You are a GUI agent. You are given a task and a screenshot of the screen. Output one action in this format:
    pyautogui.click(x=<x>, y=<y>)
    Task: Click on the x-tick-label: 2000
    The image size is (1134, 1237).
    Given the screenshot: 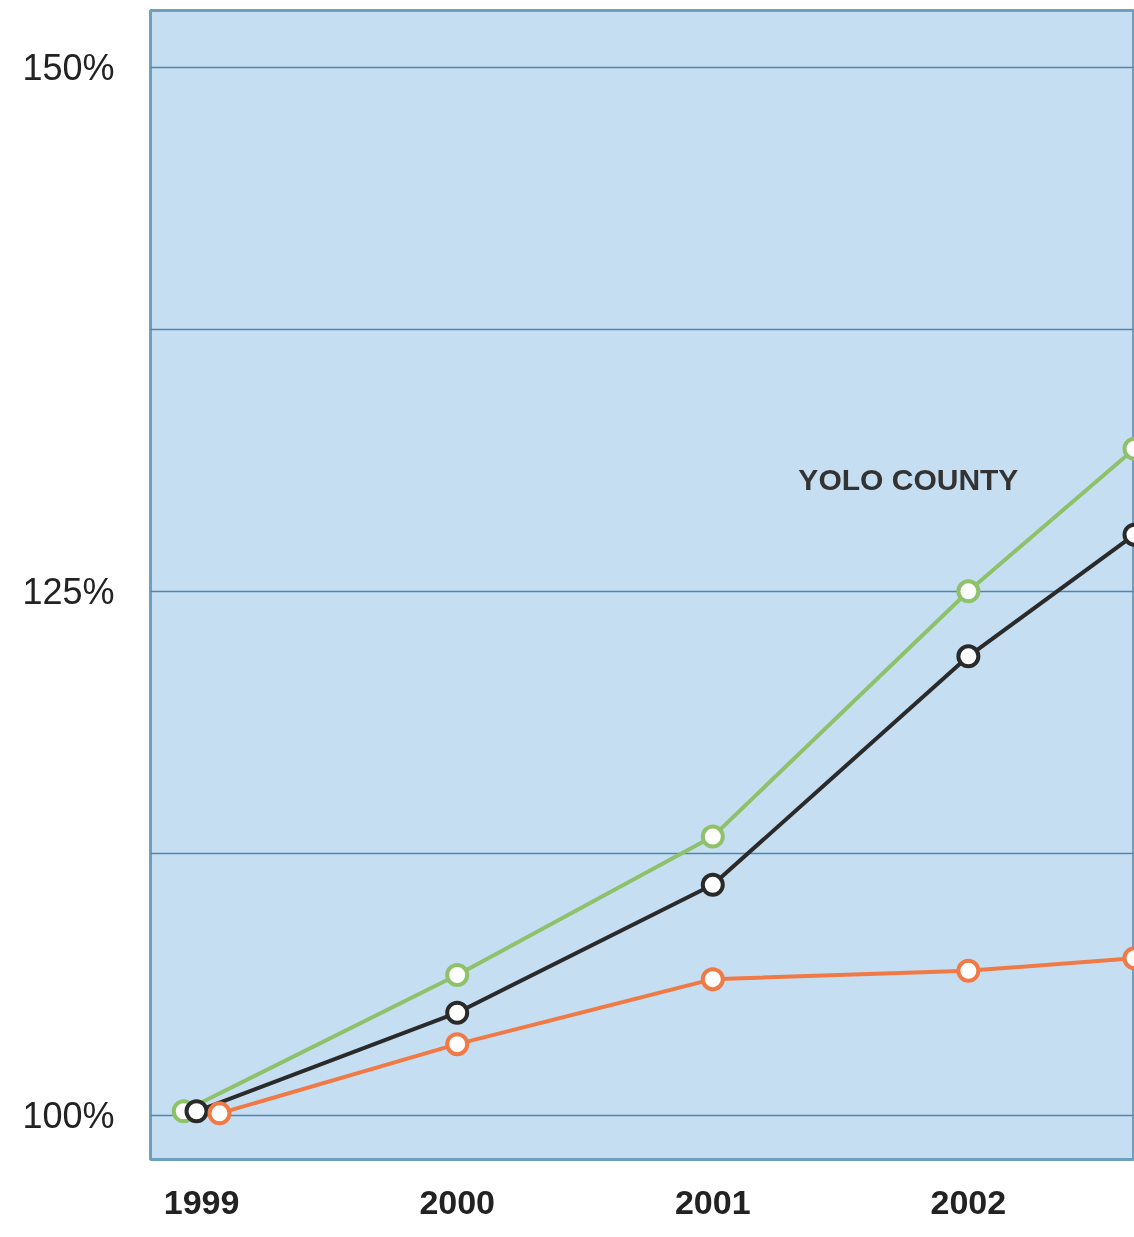 What is the action you would take?
    pyautogui.click(x=457, y=1201)
    